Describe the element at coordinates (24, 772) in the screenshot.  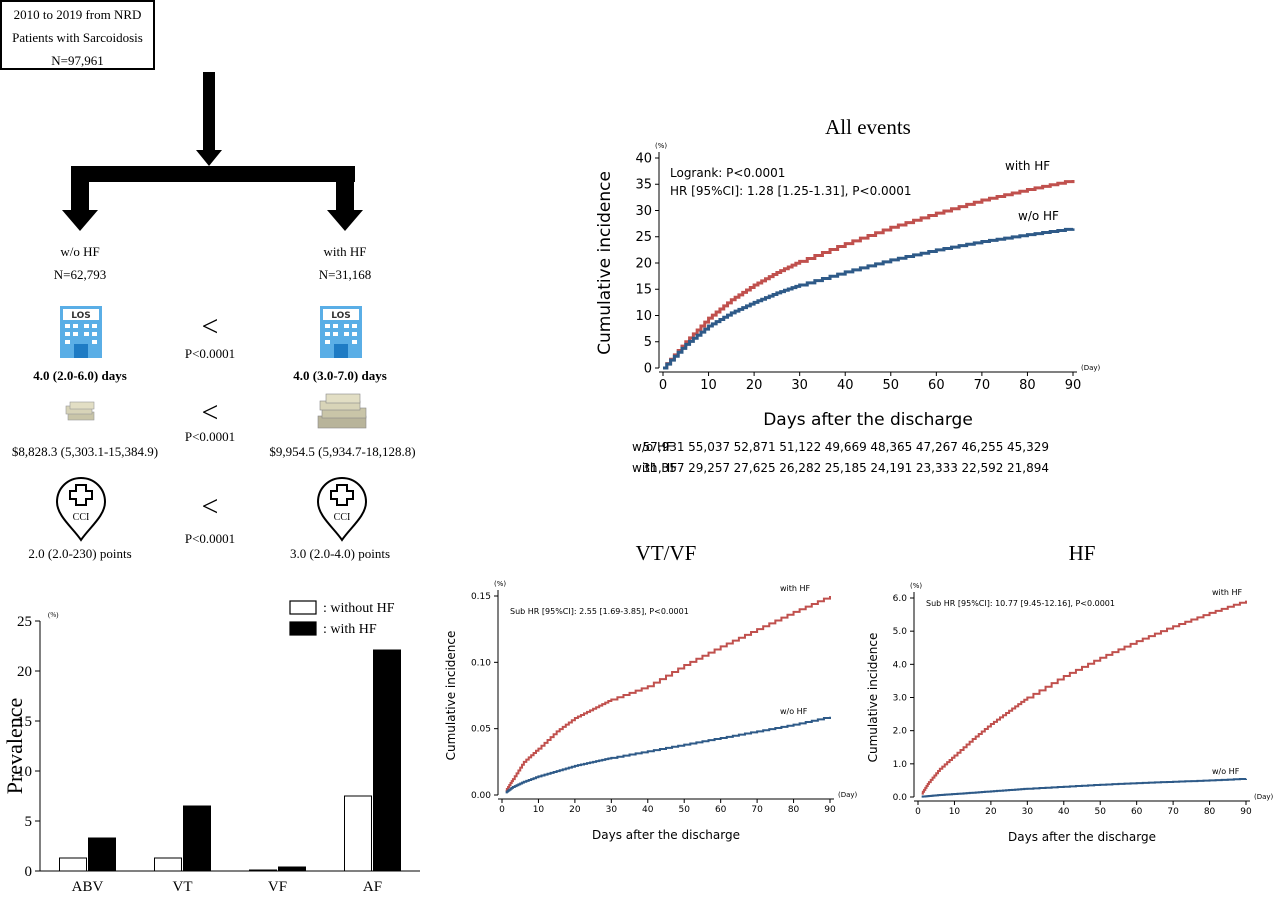
I see `y-tick-label: 10` at that location.